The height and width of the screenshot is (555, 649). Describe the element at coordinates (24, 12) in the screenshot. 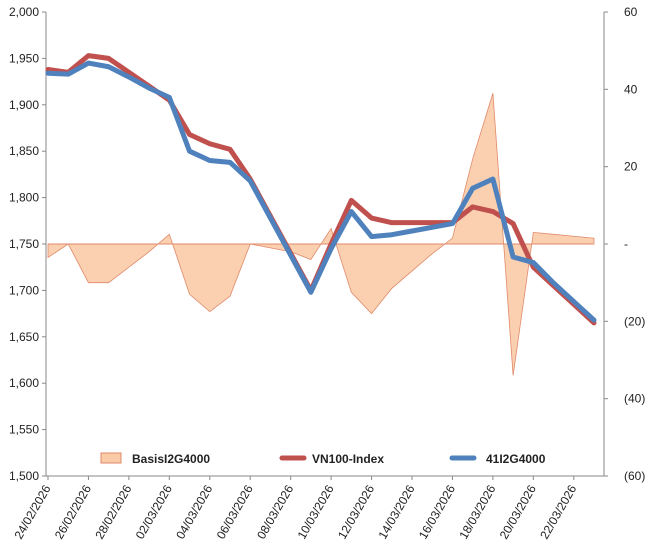

I see `left-tick-label: 2,000` at that location.